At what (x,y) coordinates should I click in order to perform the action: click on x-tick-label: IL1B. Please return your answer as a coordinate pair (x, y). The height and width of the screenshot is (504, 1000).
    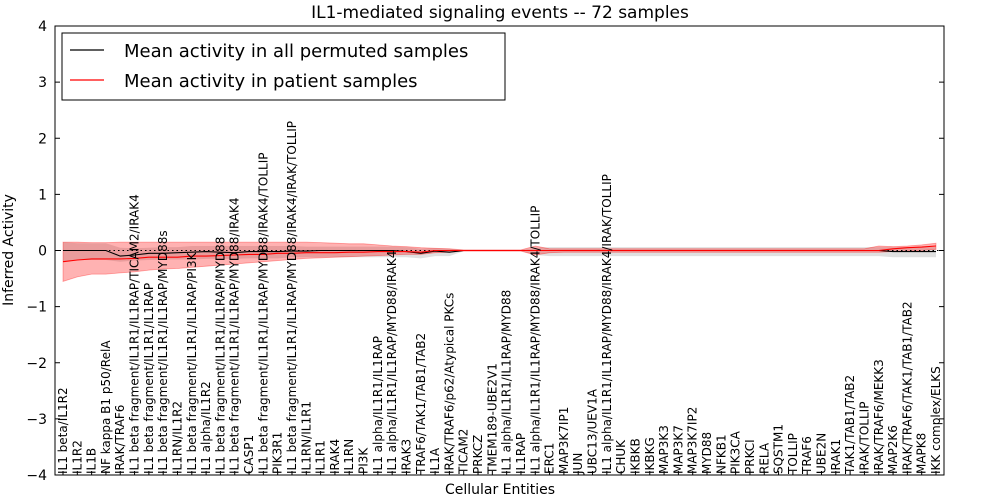
    Looking at the image, I should click on (92, 461).